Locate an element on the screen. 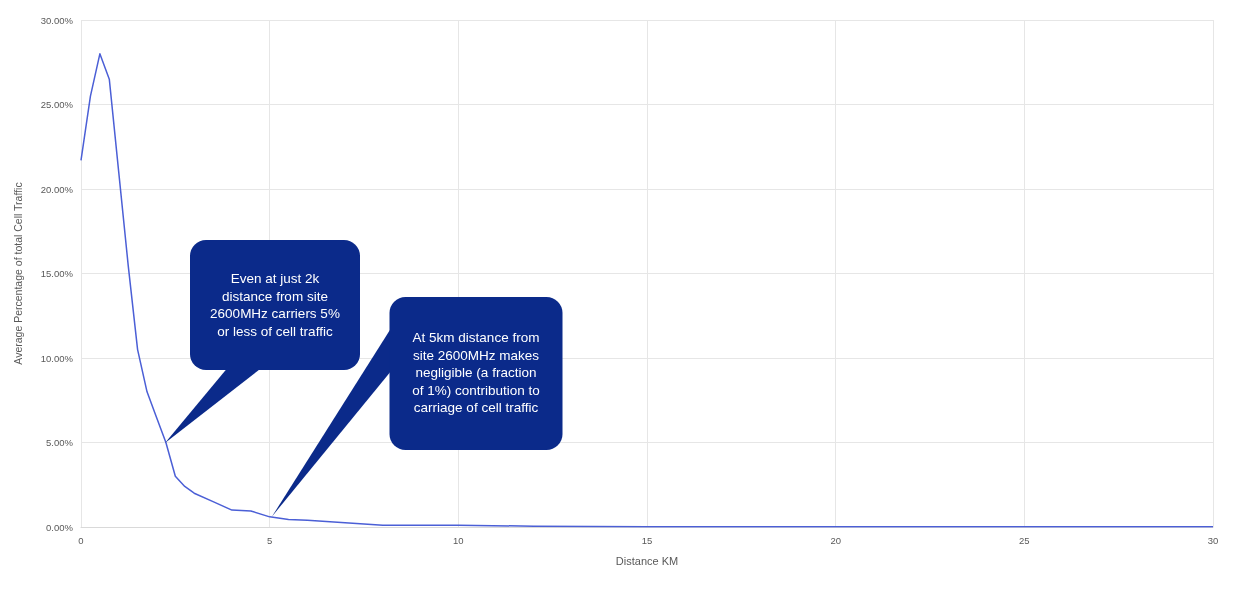  x-tick-label: 30 is located at coordinates (1213, 540).